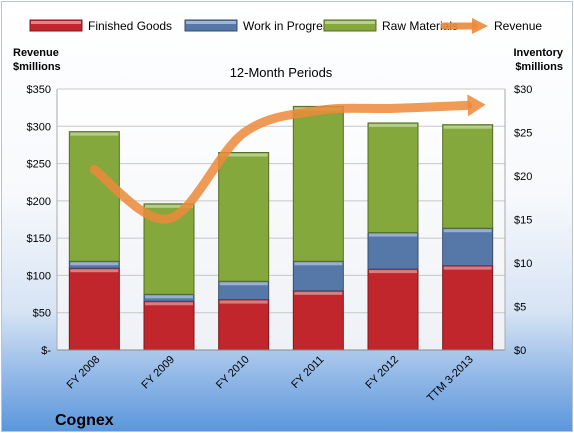 The height and width of the screenshot is (433, 574). What do you see at coordinates (158, 373) in the screenshot?
I see `x-tick-label: FY 2009` at bounding box center [158, 373].